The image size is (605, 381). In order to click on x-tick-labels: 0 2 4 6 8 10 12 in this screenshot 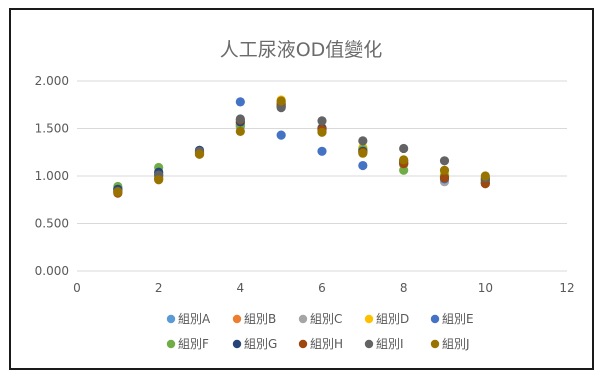, I will do `click(323, 288)`.